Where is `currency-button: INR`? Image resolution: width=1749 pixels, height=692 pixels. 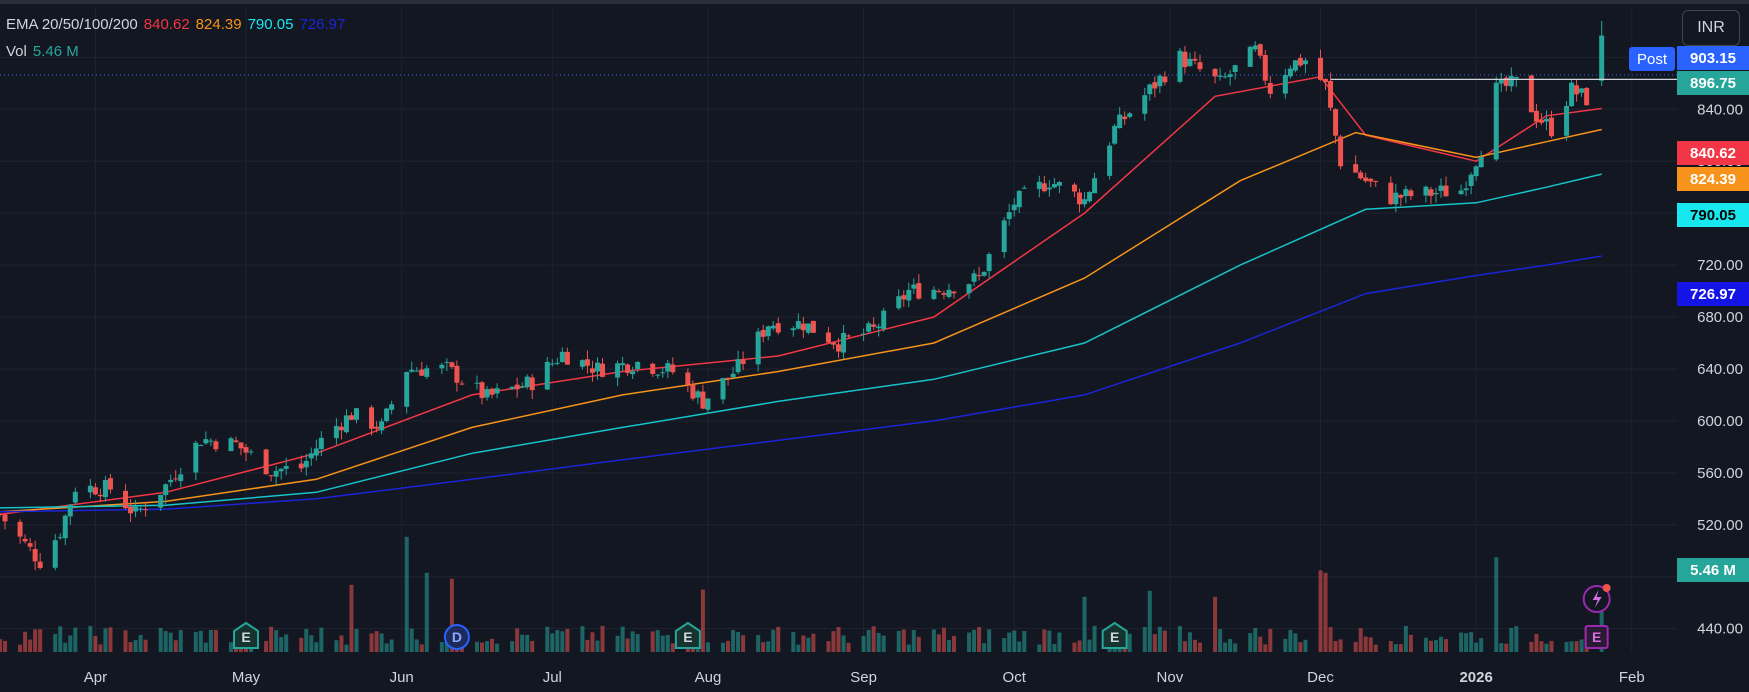
currency-button: INR is located at coordinates (1711, 28).